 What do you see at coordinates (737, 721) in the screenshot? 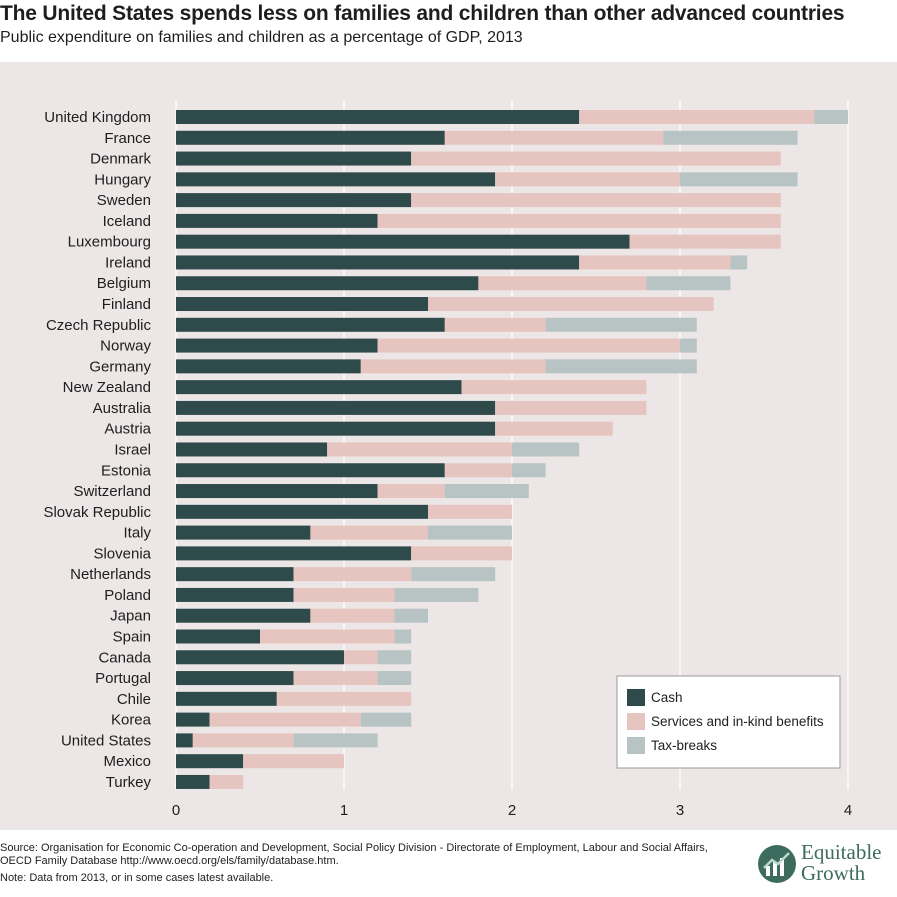
I see `legend-label-services-and-in-kind-benefits: Services and in-kind benefits` at bounding box center [737, 721].